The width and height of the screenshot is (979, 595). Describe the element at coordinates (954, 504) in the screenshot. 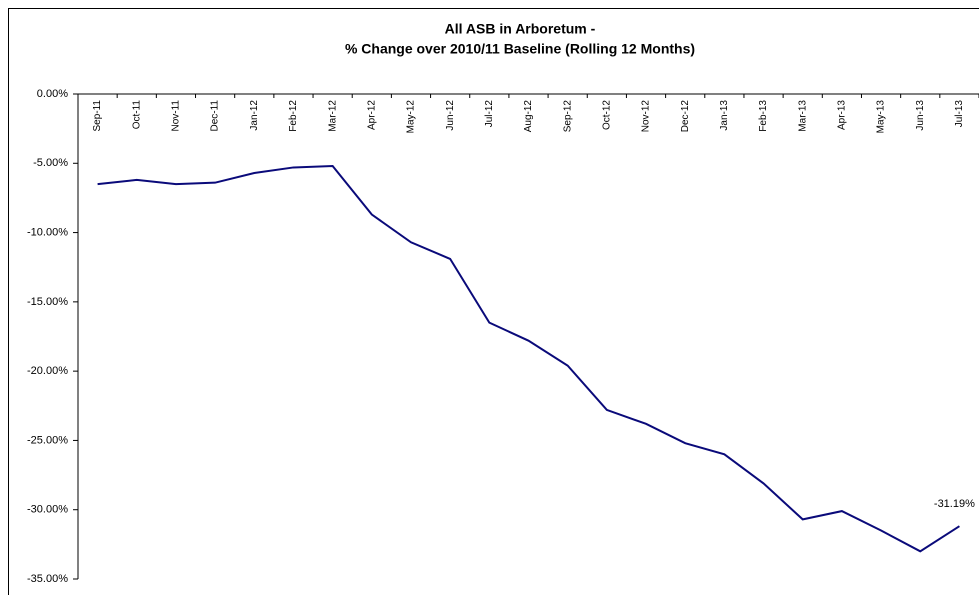

I see `data-label: -31.19%` at that location.